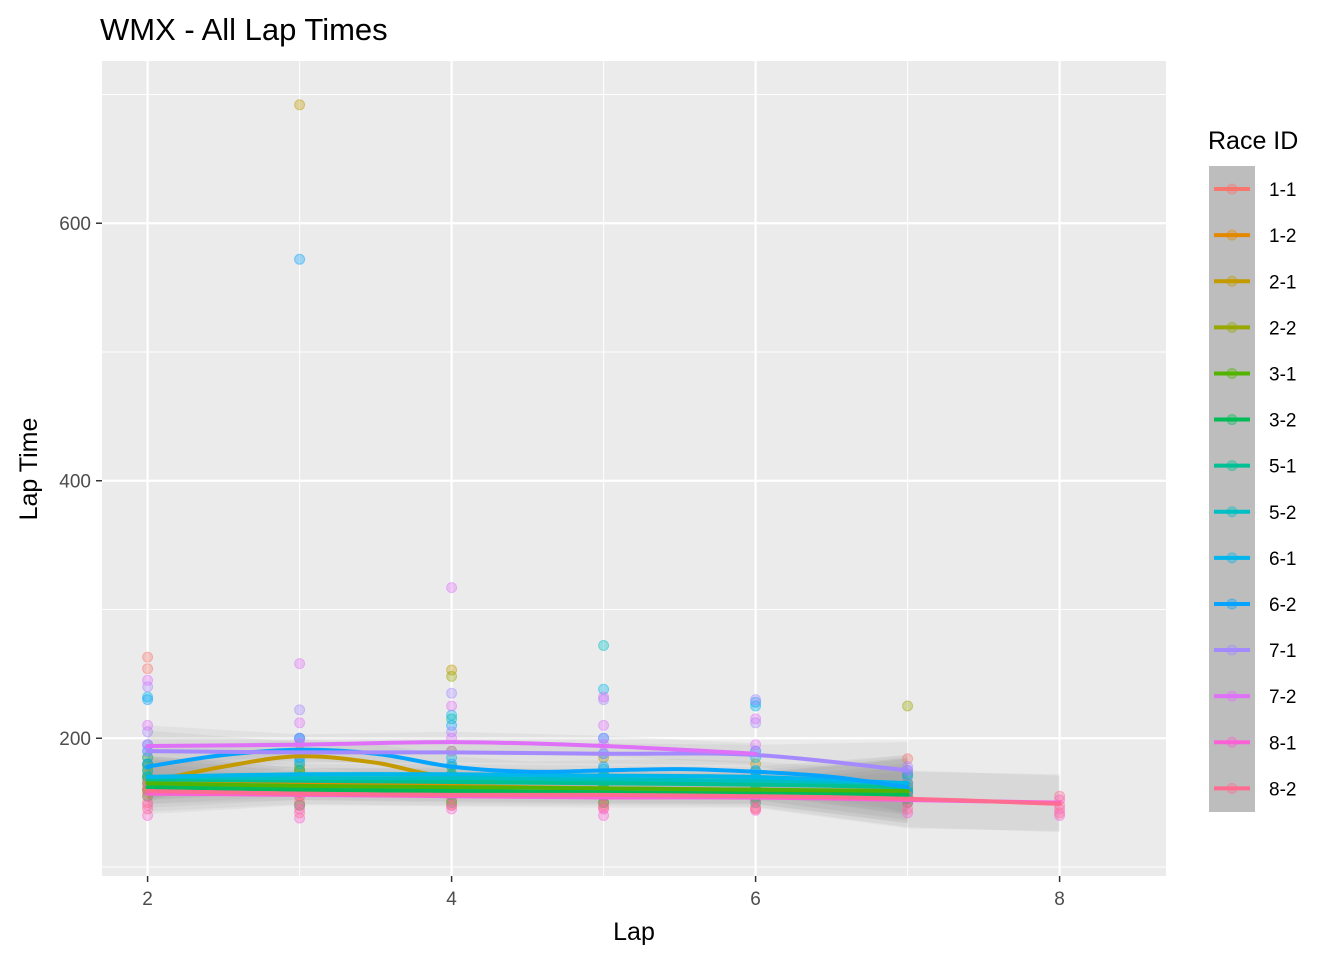  I want to click on legend-item-5-2: 5-2, so click(1255, 513).